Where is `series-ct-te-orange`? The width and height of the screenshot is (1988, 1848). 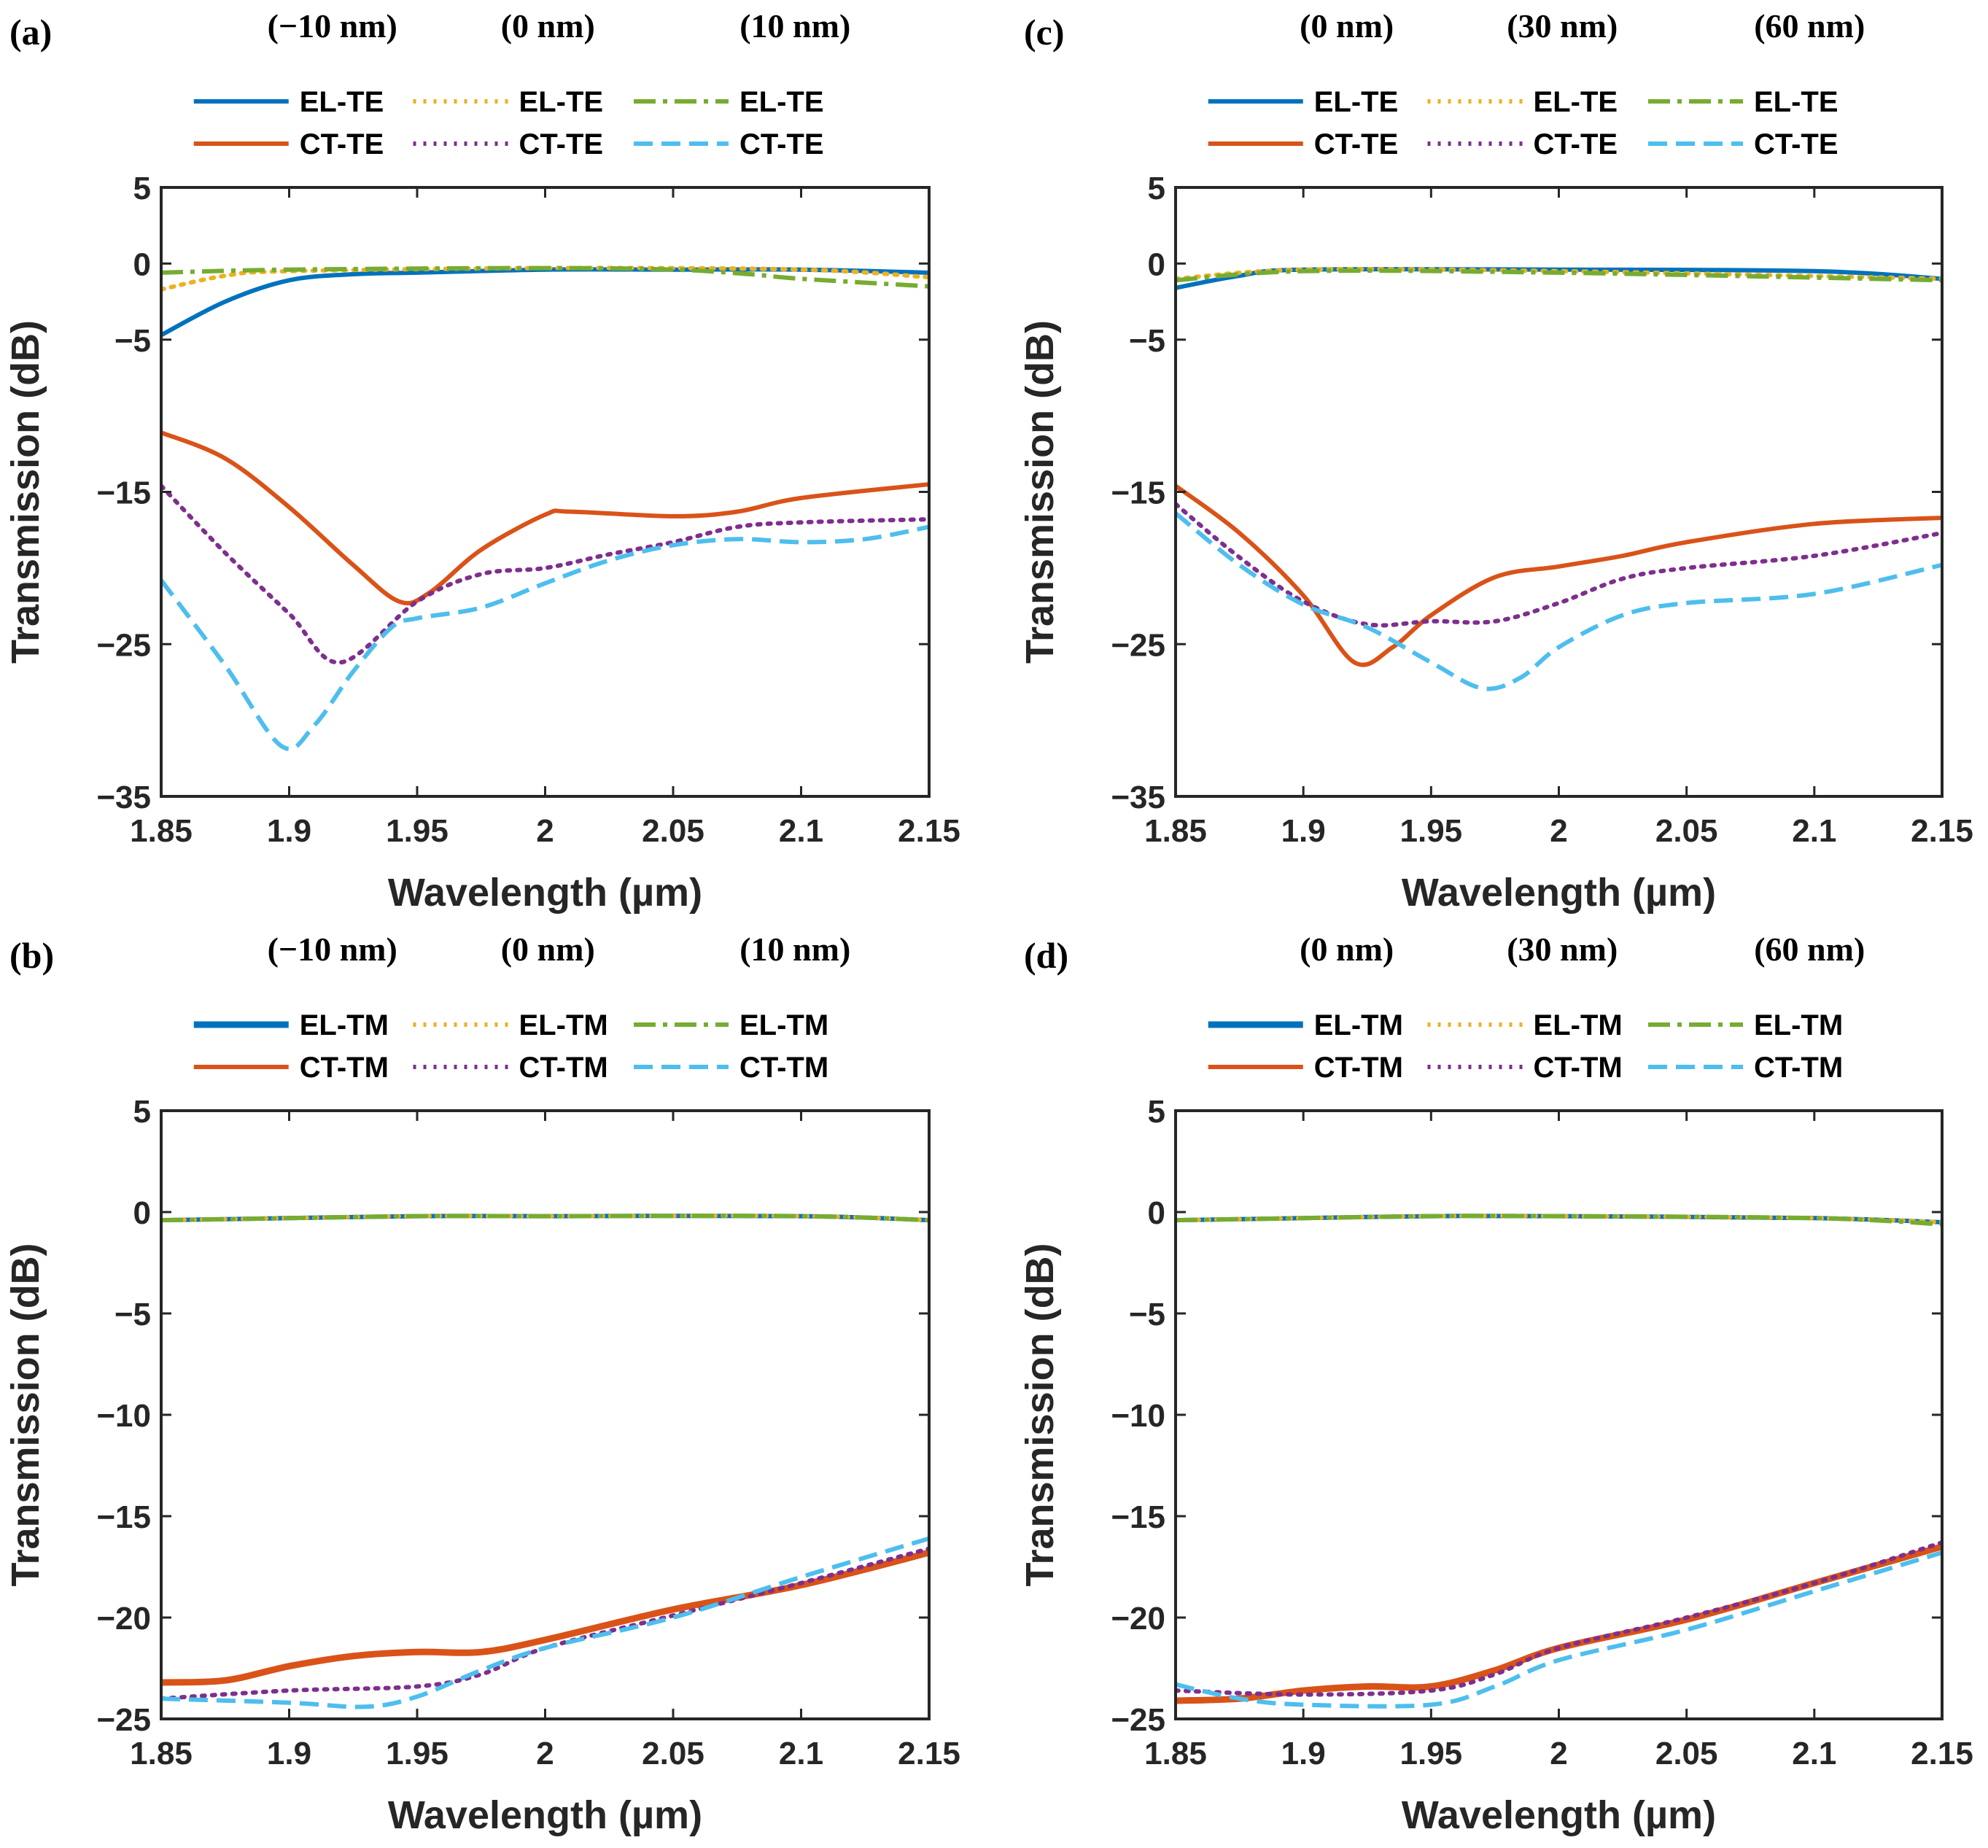 series-ct-te-orange is located at coordinates (1559, 575).